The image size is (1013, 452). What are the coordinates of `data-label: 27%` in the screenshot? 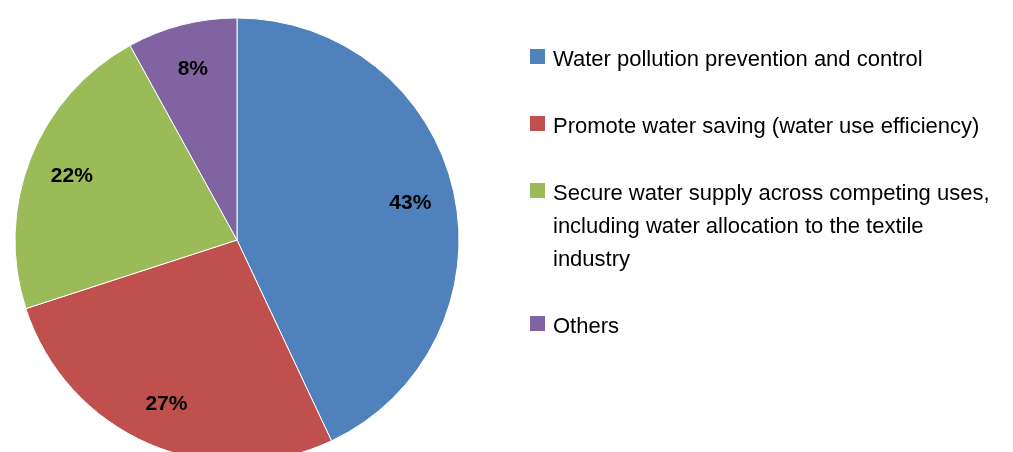 It's located at (166, 403).